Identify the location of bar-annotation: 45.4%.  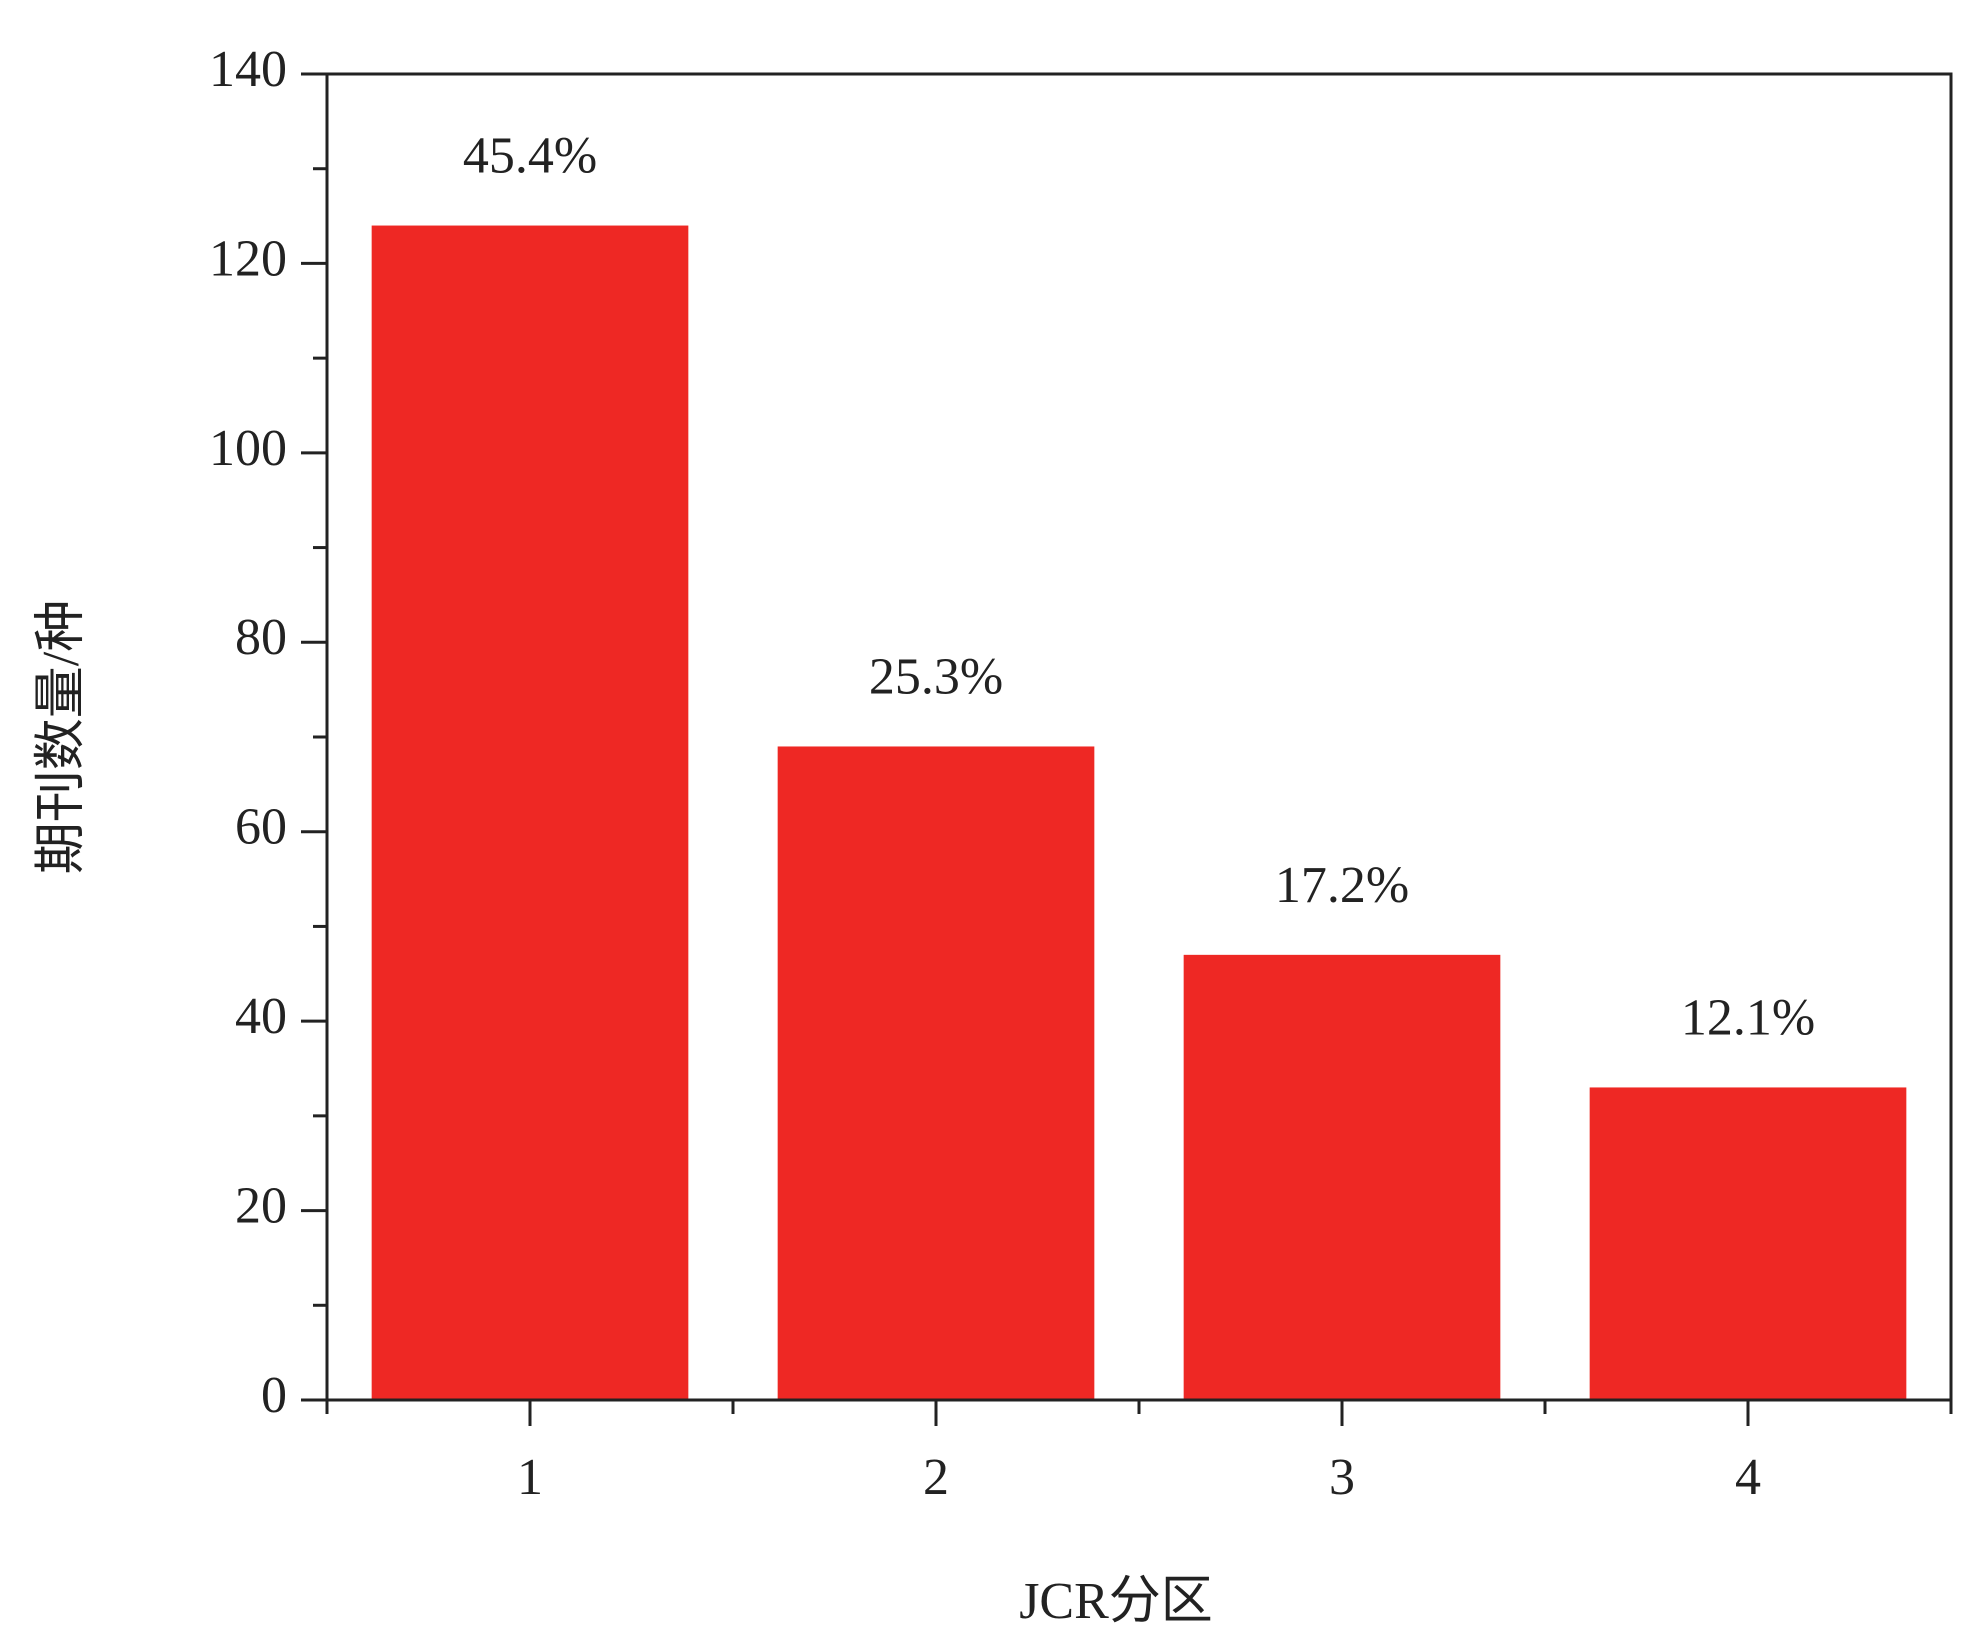
(530, 155).